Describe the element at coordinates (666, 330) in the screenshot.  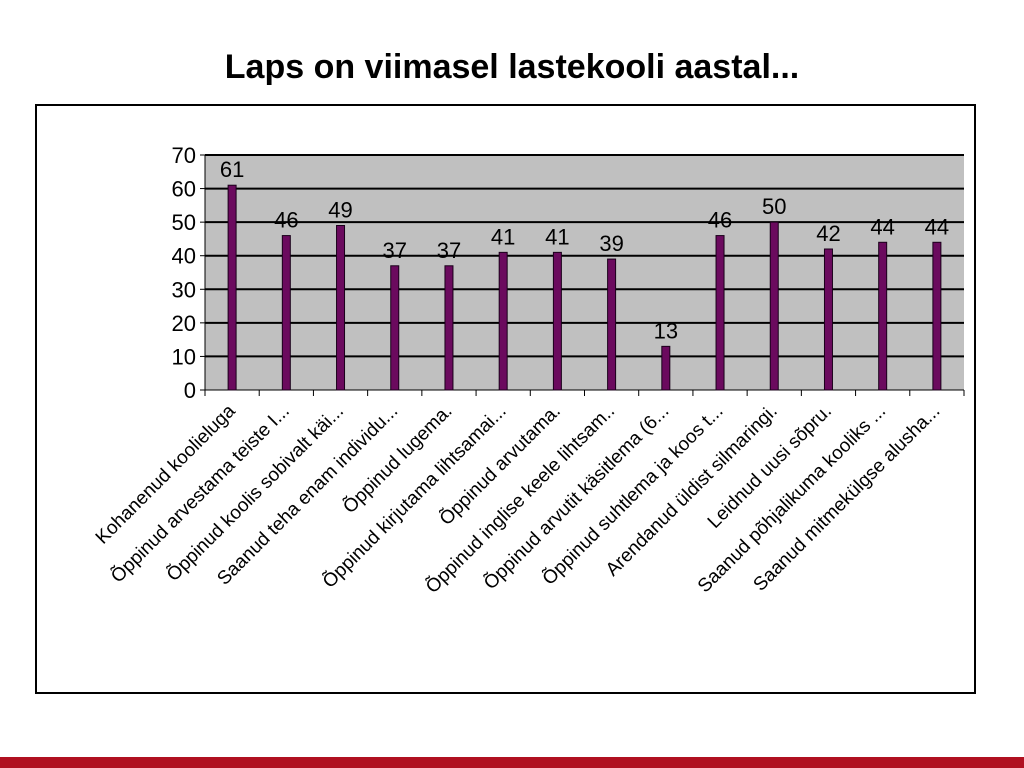
I see `data-label: 13` at that location.